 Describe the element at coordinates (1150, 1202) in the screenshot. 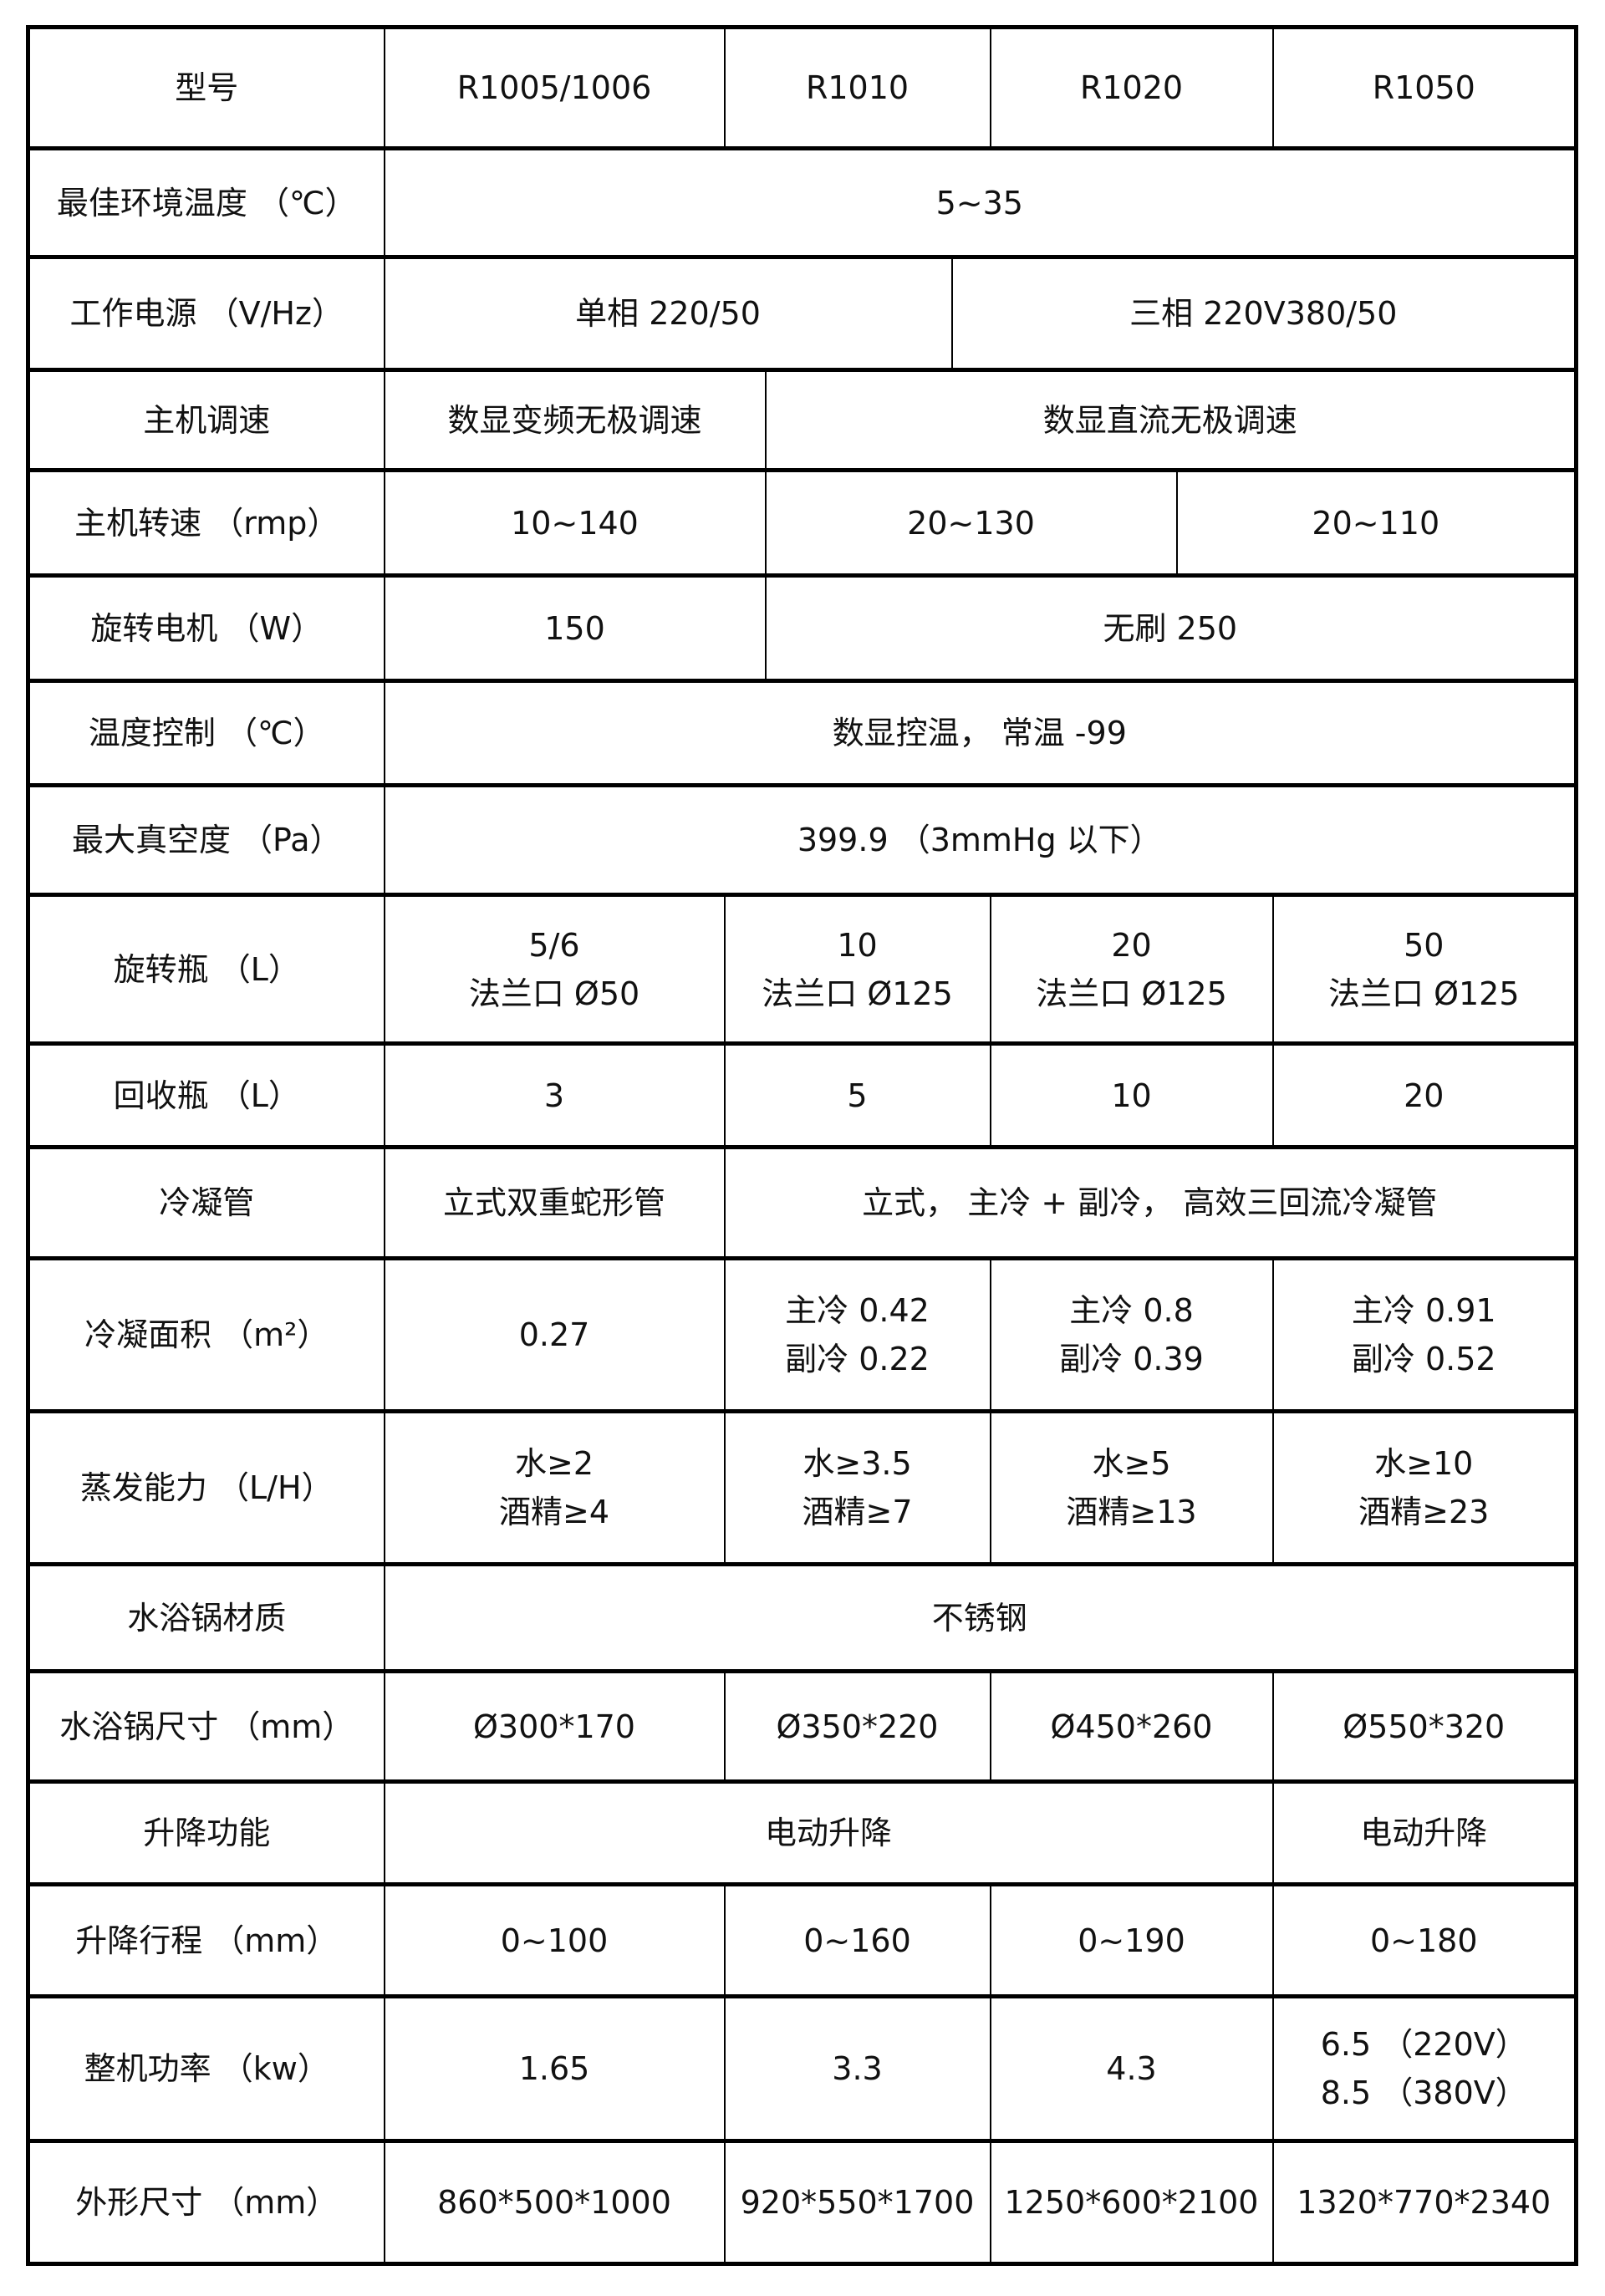

I see `table-cell: 立式， 主冷 + 副冷， 高效三回流冷凝管` at that location.